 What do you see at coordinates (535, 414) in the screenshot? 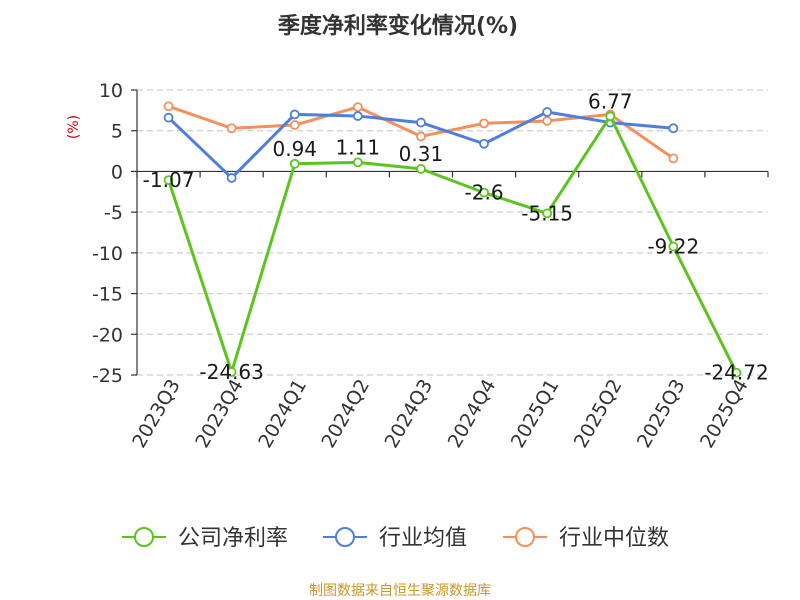
I see `x-tick-label: 2025Q1` at bounding box center [535, 414].